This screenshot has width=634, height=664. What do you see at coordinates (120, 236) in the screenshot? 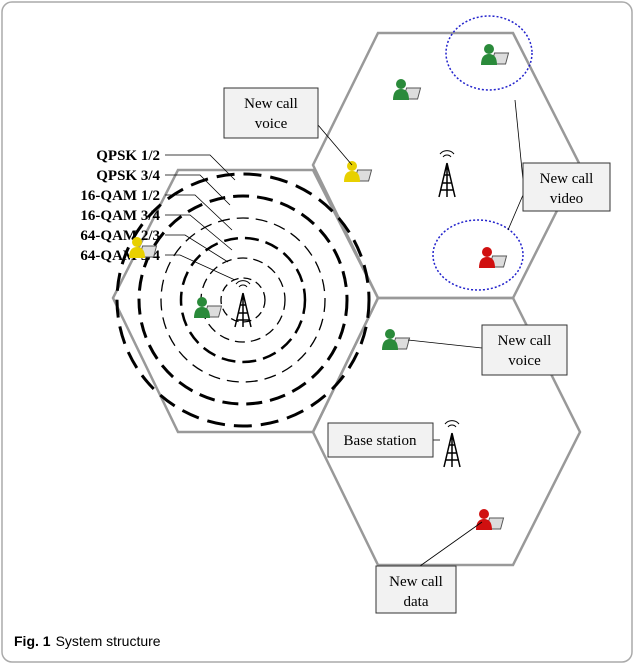
I see `modulation-label: 64-QAM 2/3` at bounding box center [120, 236].